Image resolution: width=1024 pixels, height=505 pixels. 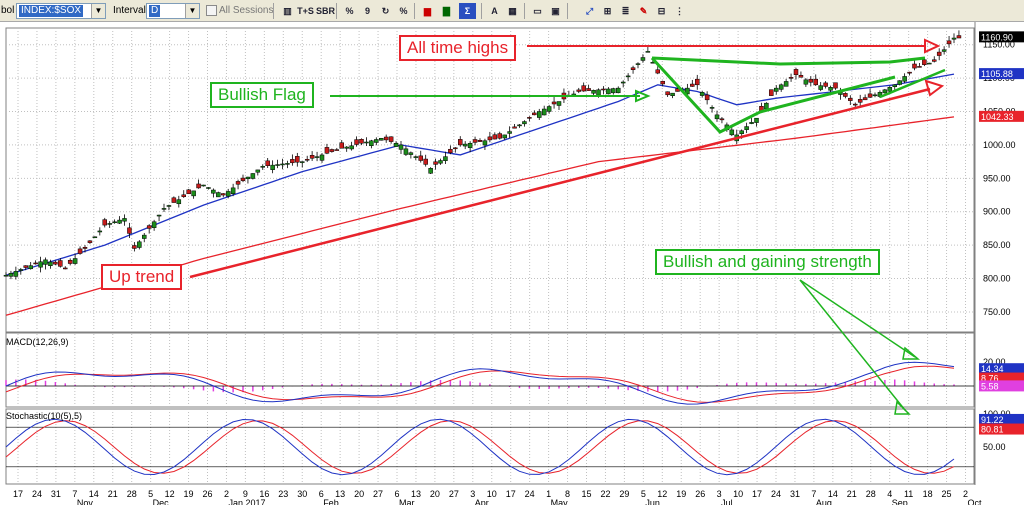 I want to click on stoch-d-badge-bg, so click(x=1001, y=429).